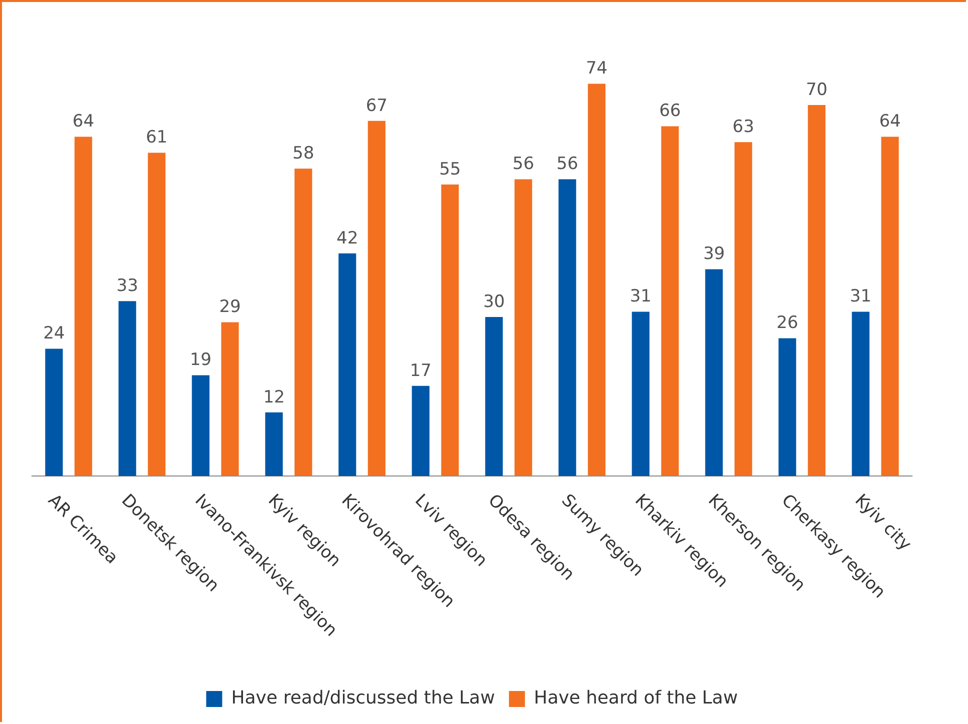 Image resolution: width=968 pixels, height=724 pixels. Describe the element at coordinates (787, 323) in the screenshot. I see `data-label: 26` at that location.